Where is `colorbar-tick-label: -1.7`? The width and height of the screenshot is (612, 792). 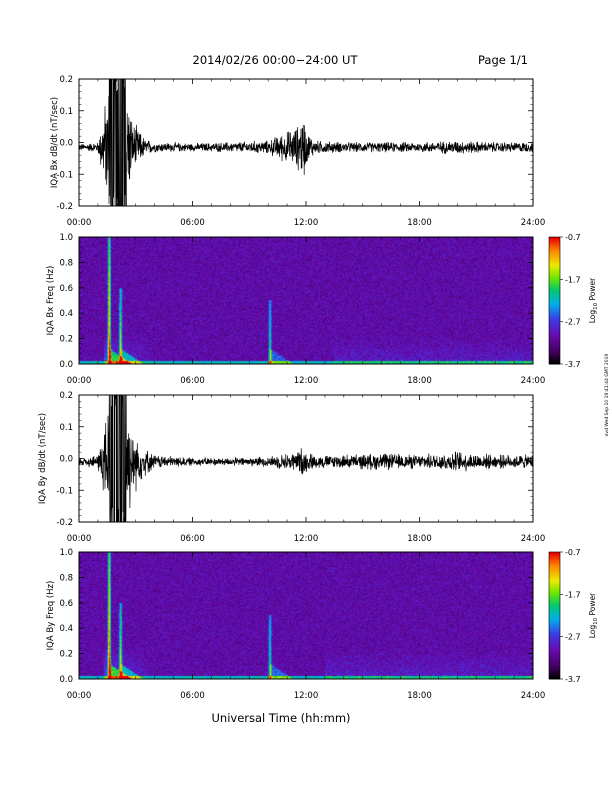 colorbar-tick-label: -1.7 is located at coordinates (573, 594).